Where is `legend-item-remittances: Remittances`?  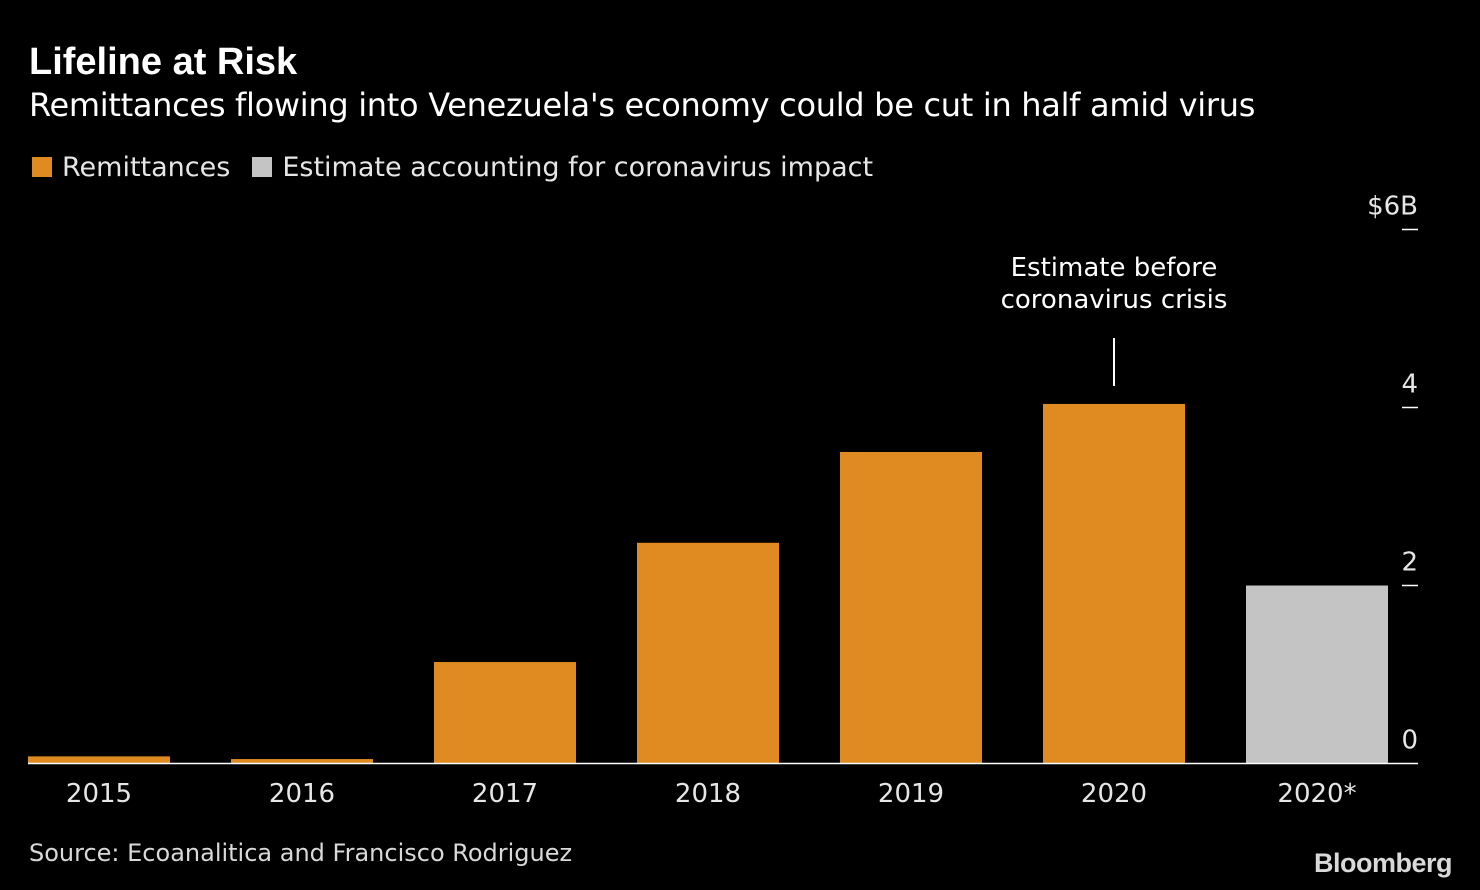 legend-item-remittances: Remittances is located at coordinates (131, 167).